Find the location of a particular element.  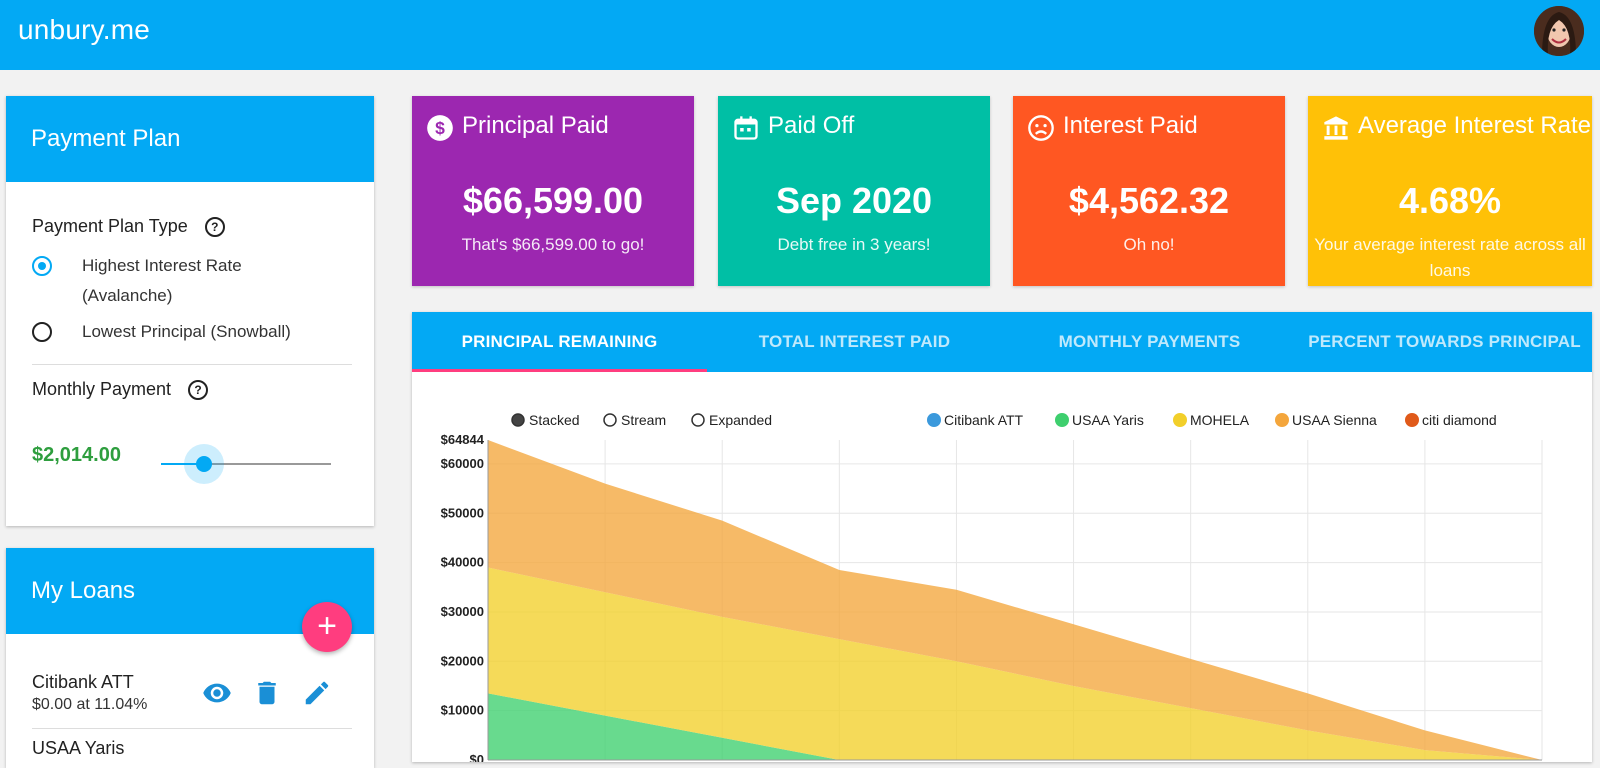

stat-value: Sep 2020 is located at coordinates (854, 200).